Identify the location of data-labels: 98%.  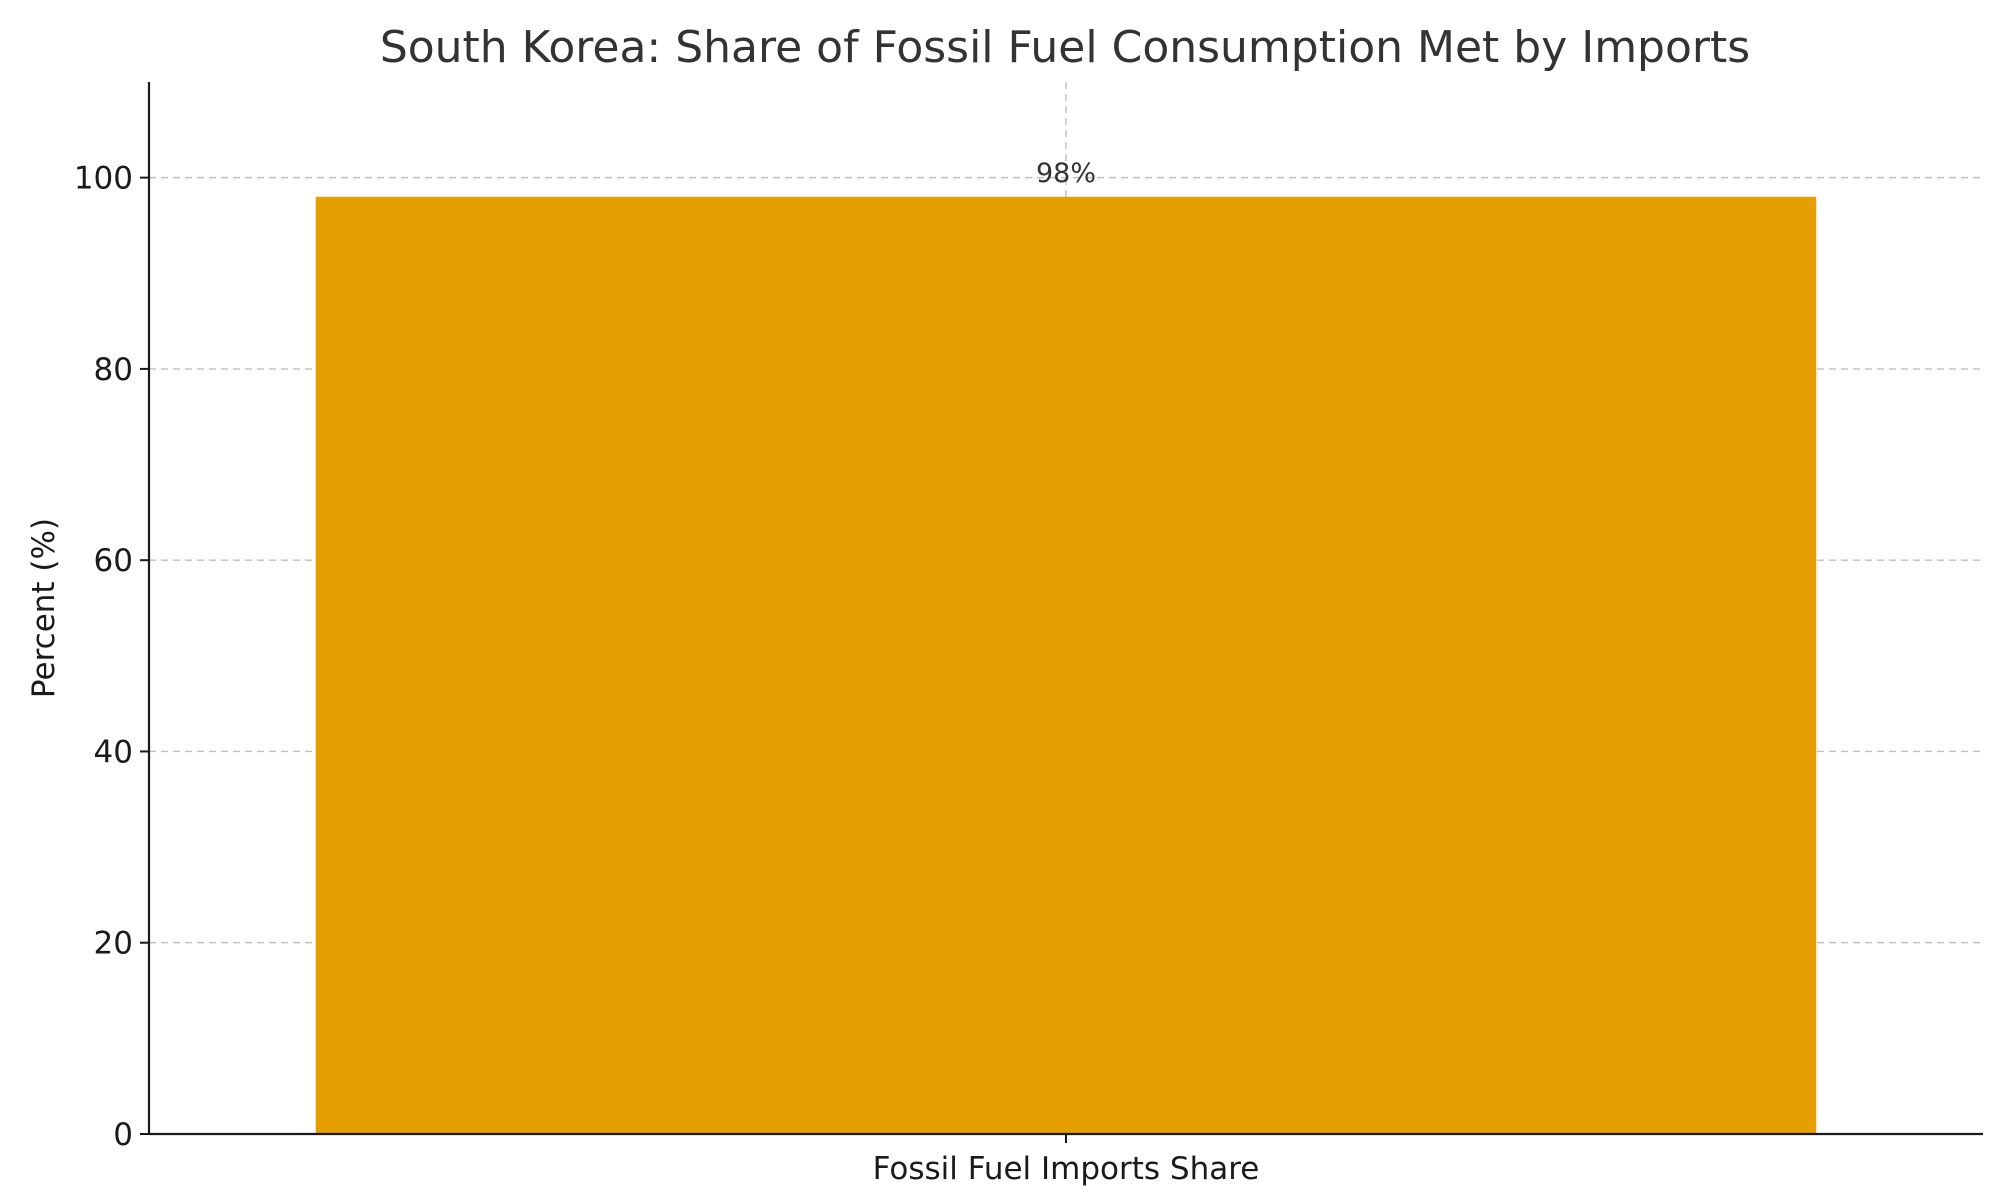
(1066, 173).